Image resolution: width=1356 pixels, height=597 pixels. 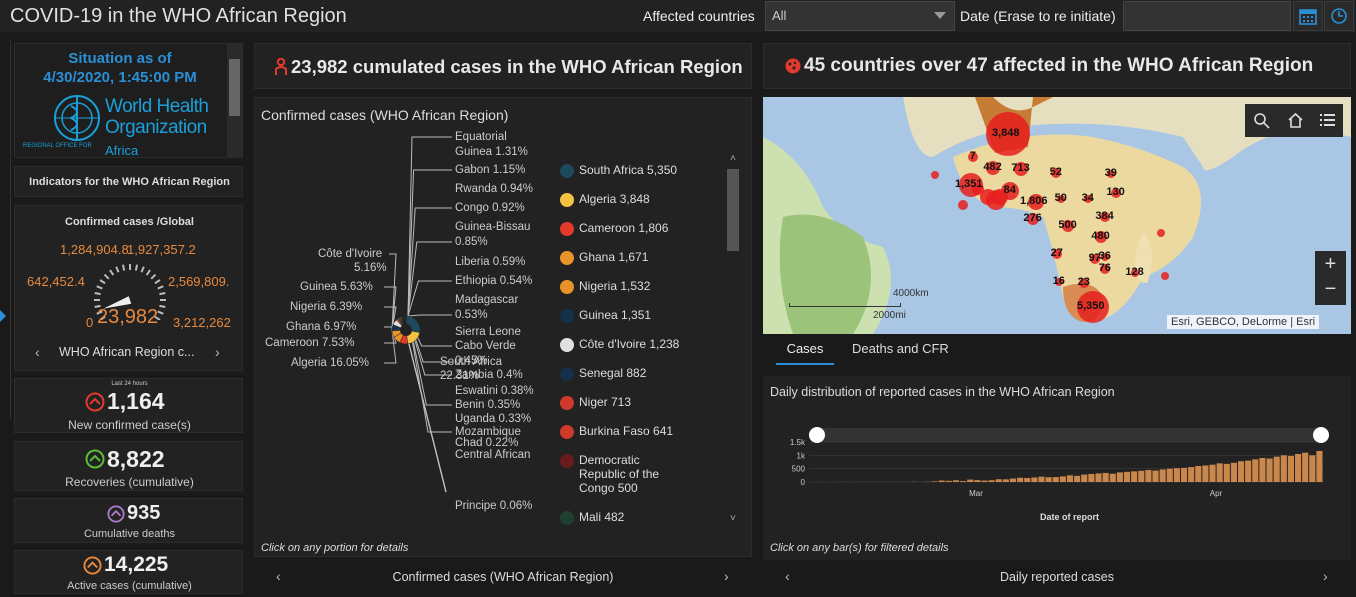 What do you see at coordinates (489, 375) in the screenshot?
I see `pie-label: Zambia 0.4%` at bounding box center [489, 375].